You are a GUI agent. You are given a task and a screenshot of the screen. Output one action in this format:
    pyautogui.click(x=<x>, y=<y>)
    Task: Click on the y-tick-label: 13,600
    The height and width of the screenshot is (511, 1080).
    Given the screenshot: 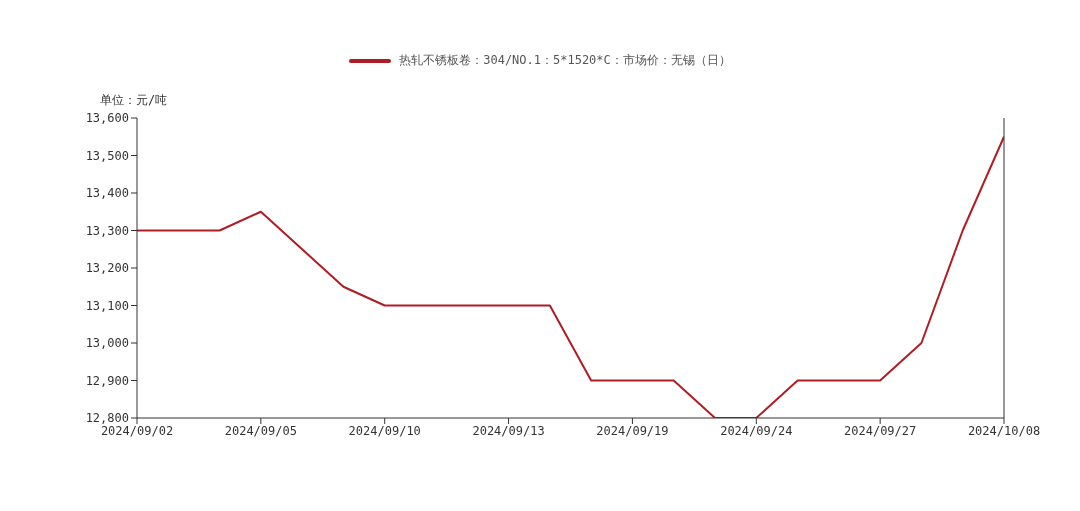 What is the action you would take?
    pyautogui.click(x=107, y=118)
    